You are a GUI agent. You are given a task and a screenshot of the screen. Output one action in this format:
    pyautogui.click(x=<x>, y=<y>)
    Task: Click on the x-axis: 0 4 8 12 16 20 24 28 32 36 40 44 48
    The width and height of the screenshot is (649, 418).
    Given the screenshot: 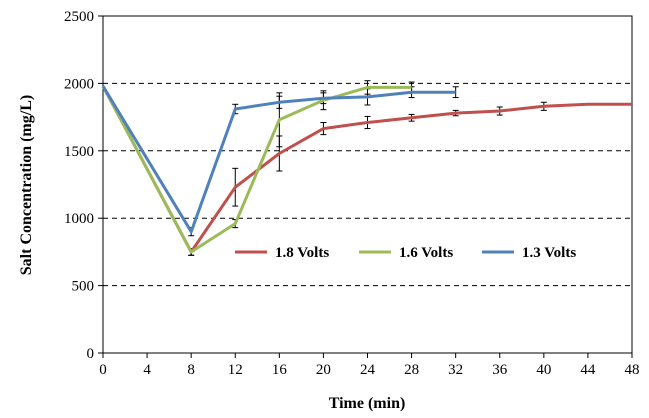 What is the action you would take?
    pyautogui.click(x=369, y=365)
    